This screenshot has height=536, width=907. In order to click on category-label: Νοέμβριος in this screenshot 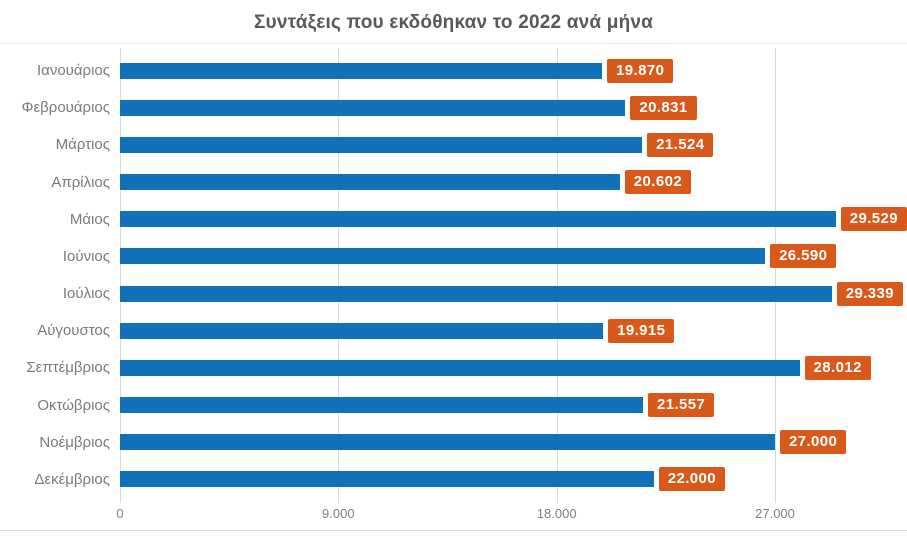, I will do `click(74, 442)`.